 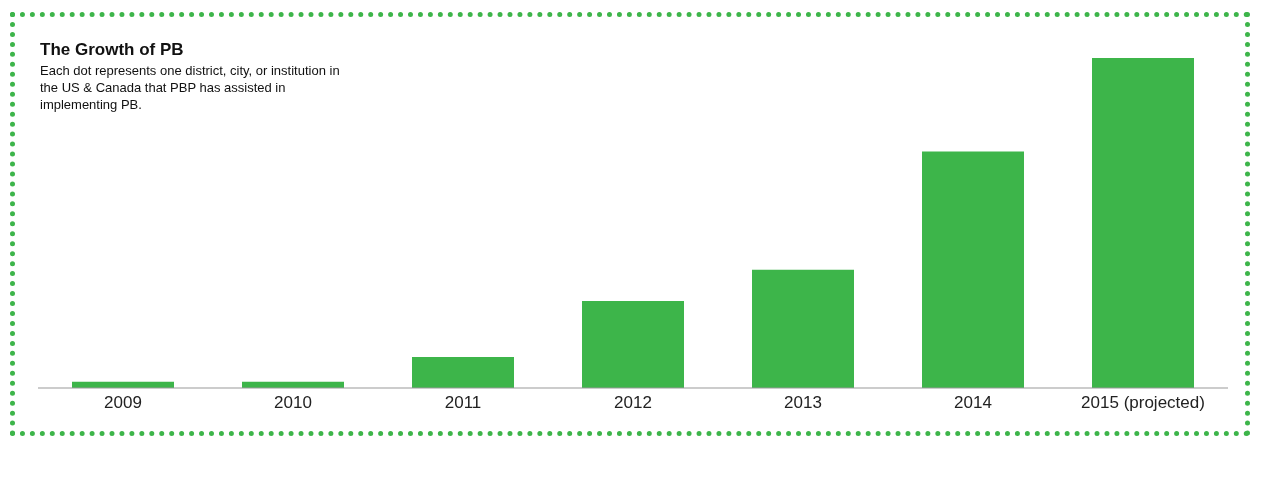 What do you see at coordinates (1143, 403) in the screenshot?
I see `x-tick-label: 2015 (projected)` at bounding box center [1143, 403].